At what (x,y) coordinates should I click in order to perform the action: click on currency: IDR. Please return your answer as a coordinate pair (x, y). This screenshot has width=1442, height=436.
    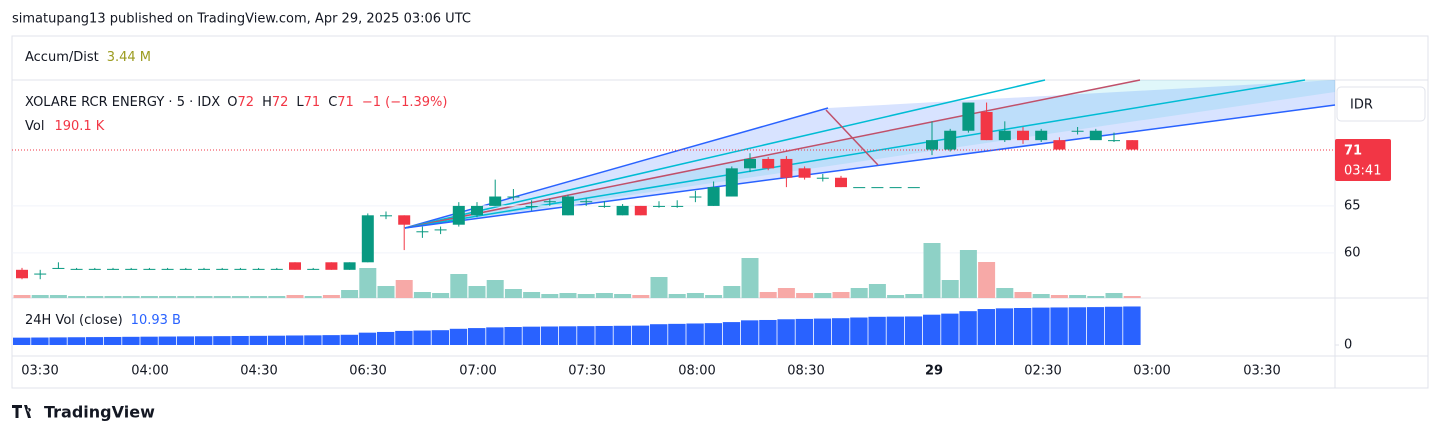
    Looking at the image, I should click on (1361, 105).